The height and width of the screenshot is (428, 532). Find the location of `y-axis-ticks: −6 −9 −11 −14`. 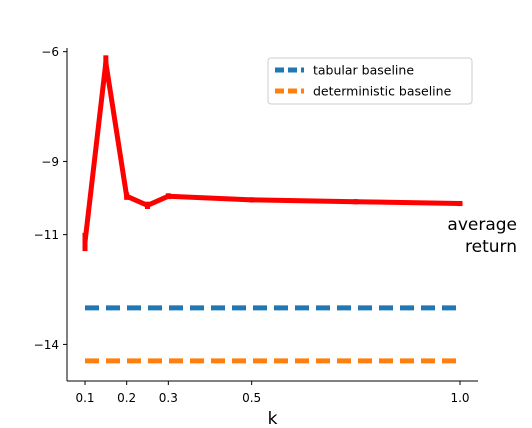

y-axis-ticks: −6 −9 −11 −14 is located at coordinates (50, 198).